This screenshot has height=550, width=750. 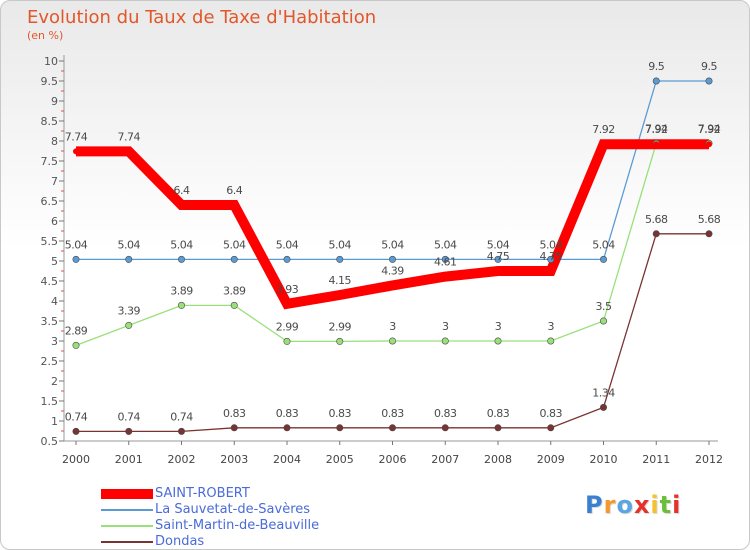 What do you see at coordinates (54, 261) in the screenshot?
I see `y-tick-label: 5` at bounding box center [54, 261].